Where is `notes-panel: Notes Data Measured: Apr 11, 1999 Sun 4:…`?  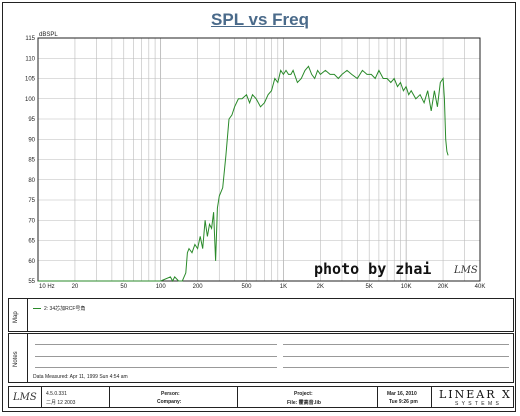 notes-panel: Notes Data Measured: Apr 11, 1999 Sun 4:… is located at coordinates (261, 358).